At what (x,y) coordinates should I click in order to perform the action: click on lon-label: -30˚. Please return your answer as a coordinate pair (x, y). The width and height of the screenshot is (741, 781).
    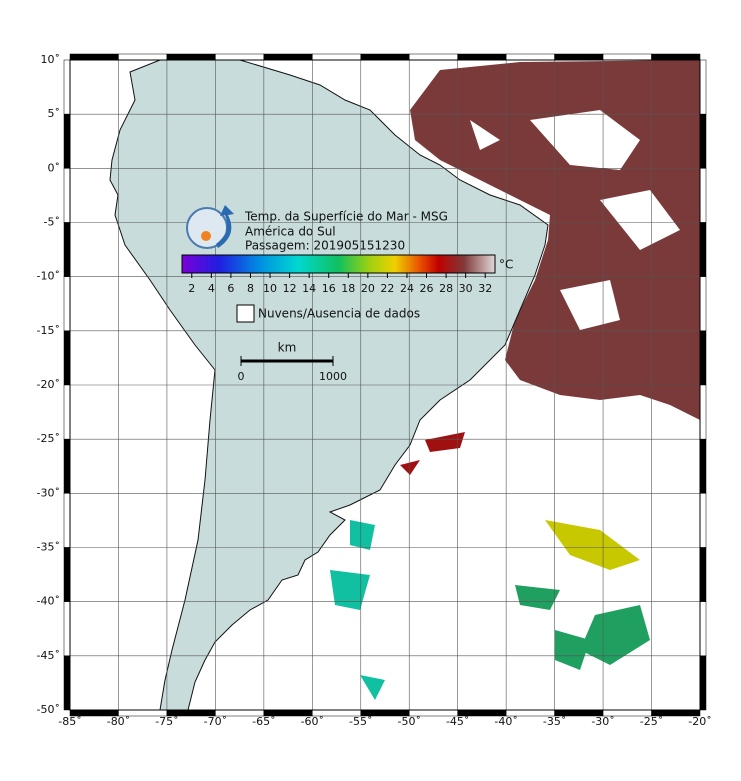
    Looking at the image, I should click on (602, 721).